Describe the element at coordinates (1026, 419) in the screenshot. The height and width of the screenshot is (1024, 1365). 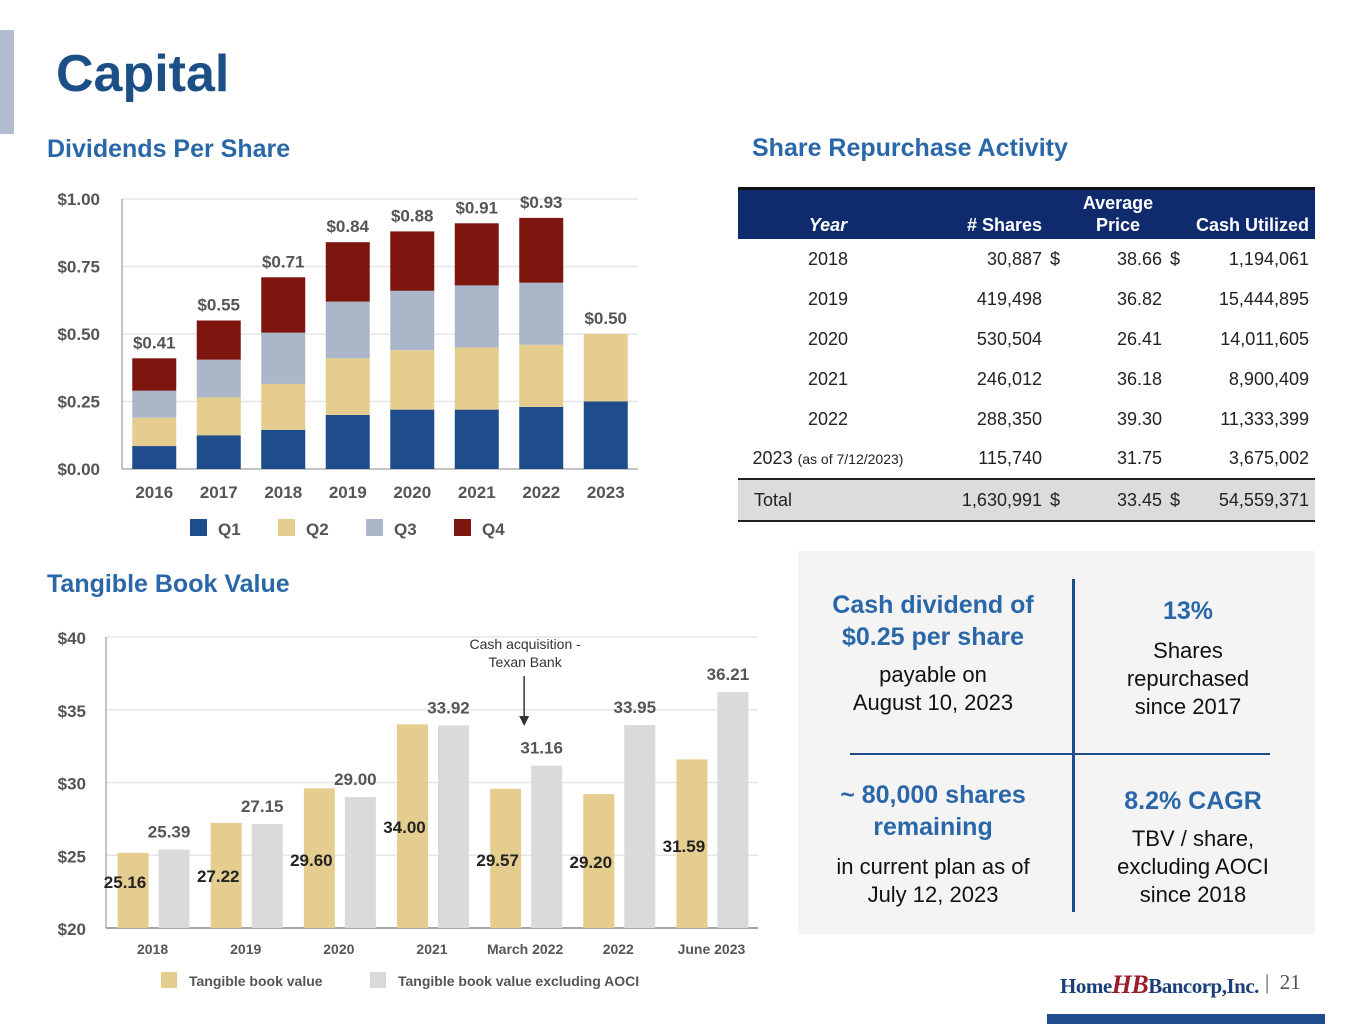
I see `table-row: 2022 288,350 39.30 11,333,399` at that location.